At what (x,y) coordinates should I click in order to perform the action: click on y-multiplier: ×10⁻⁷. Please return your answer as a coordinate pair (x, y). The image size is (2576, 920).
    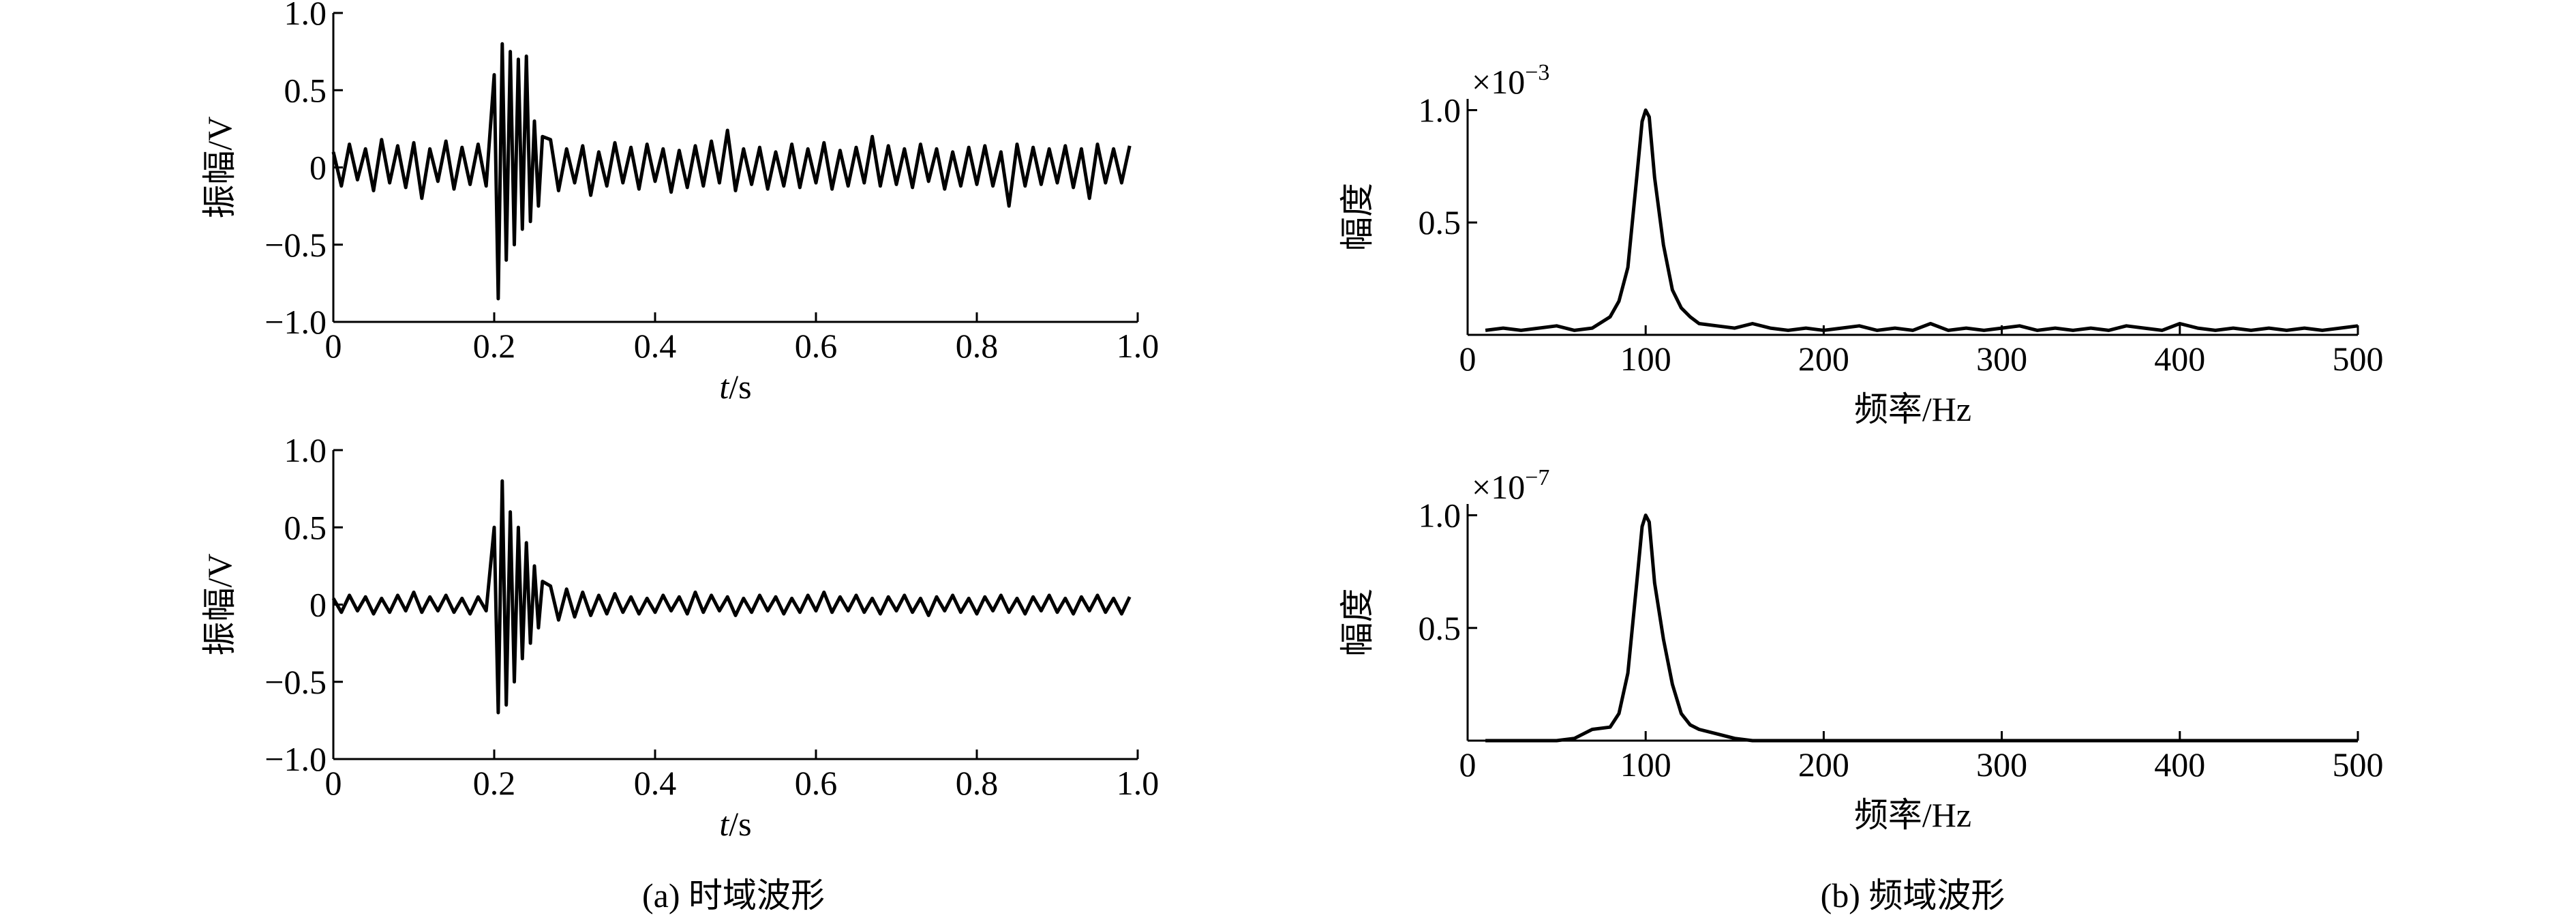
    Looking at the image, I should click on (1510, 485).